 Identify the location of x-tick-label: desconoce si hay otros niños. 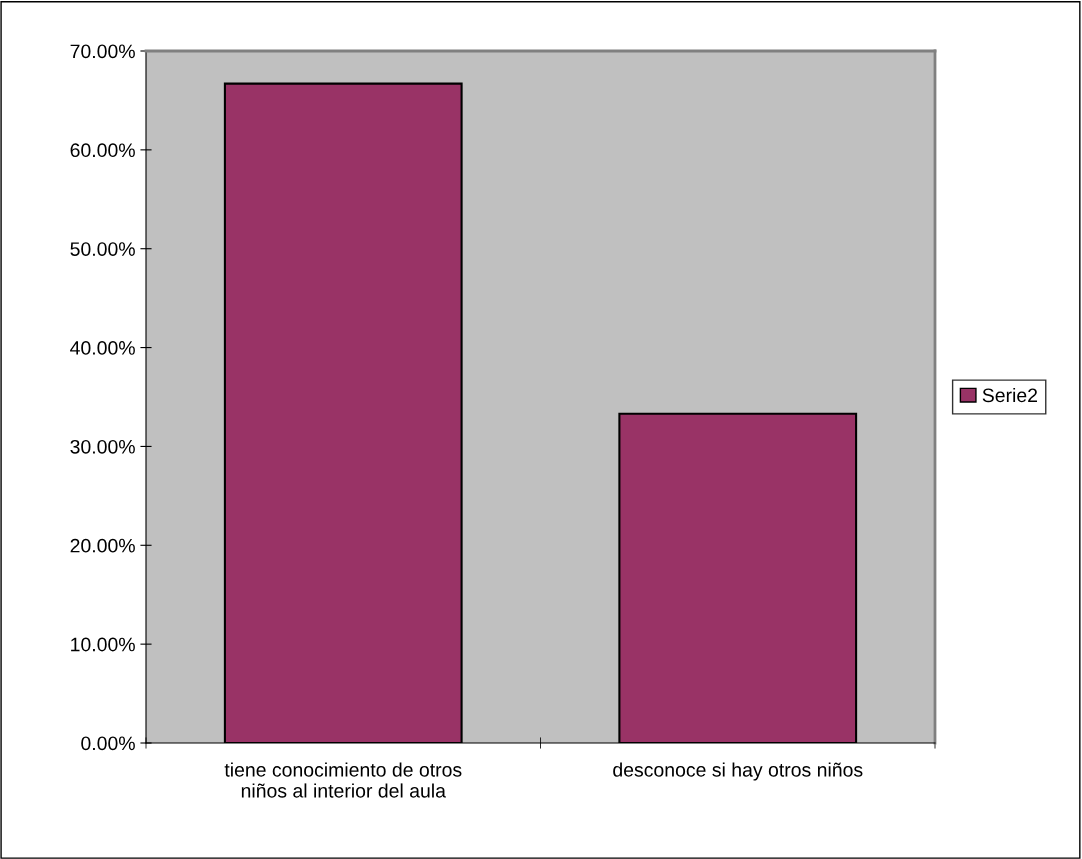
(738, 771).